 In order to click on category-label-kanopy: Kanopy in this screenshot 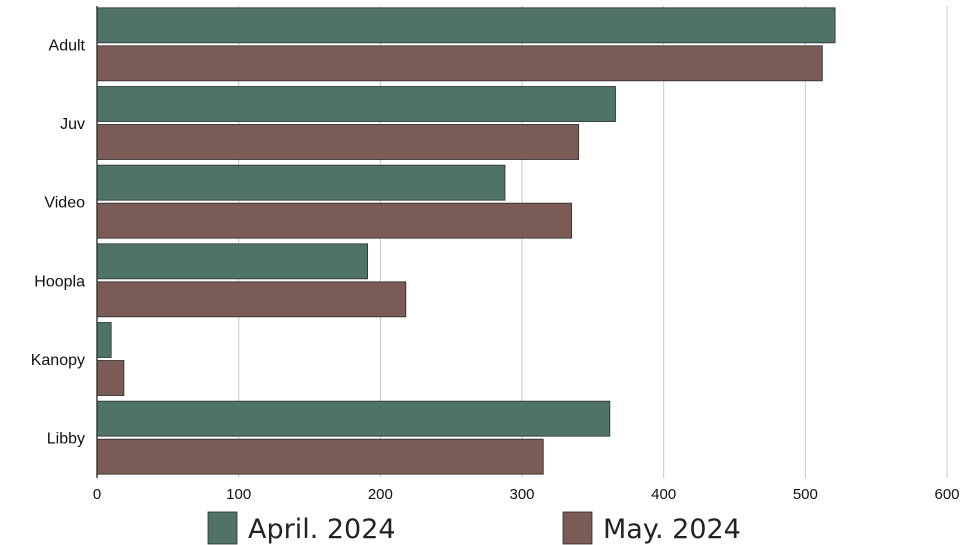, I will do `click(58, 360)`.